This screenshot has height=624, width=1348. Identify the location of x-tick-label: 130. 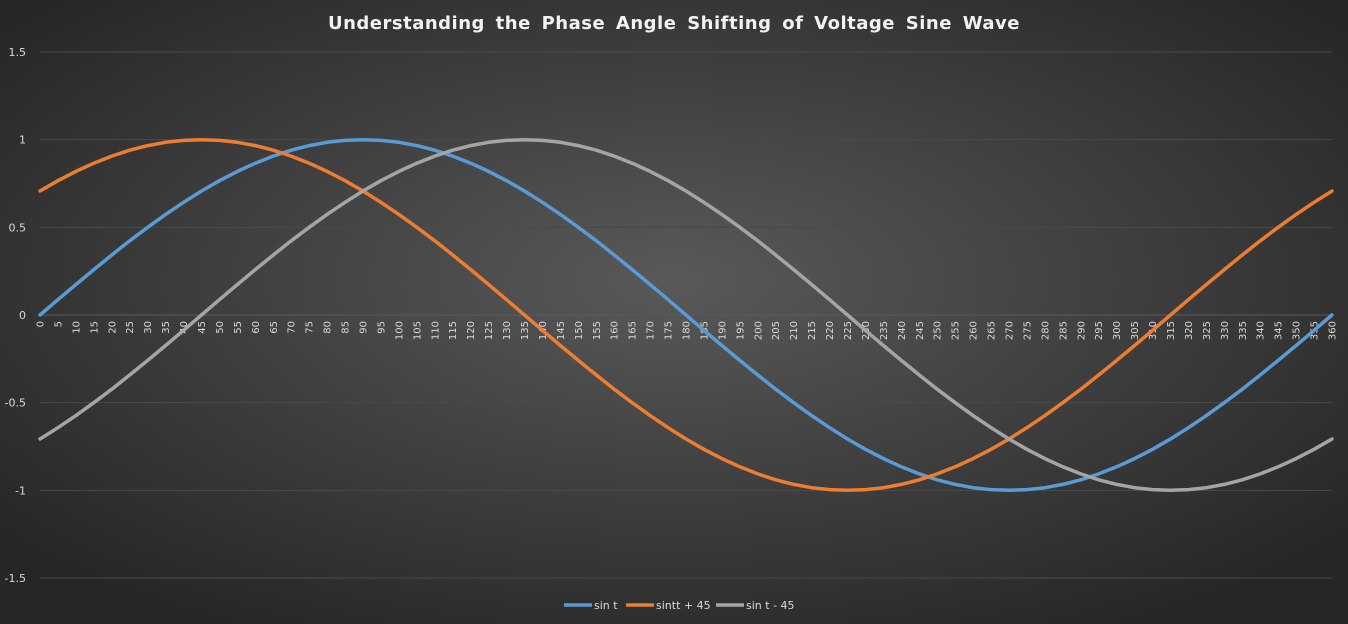
(507, 330).